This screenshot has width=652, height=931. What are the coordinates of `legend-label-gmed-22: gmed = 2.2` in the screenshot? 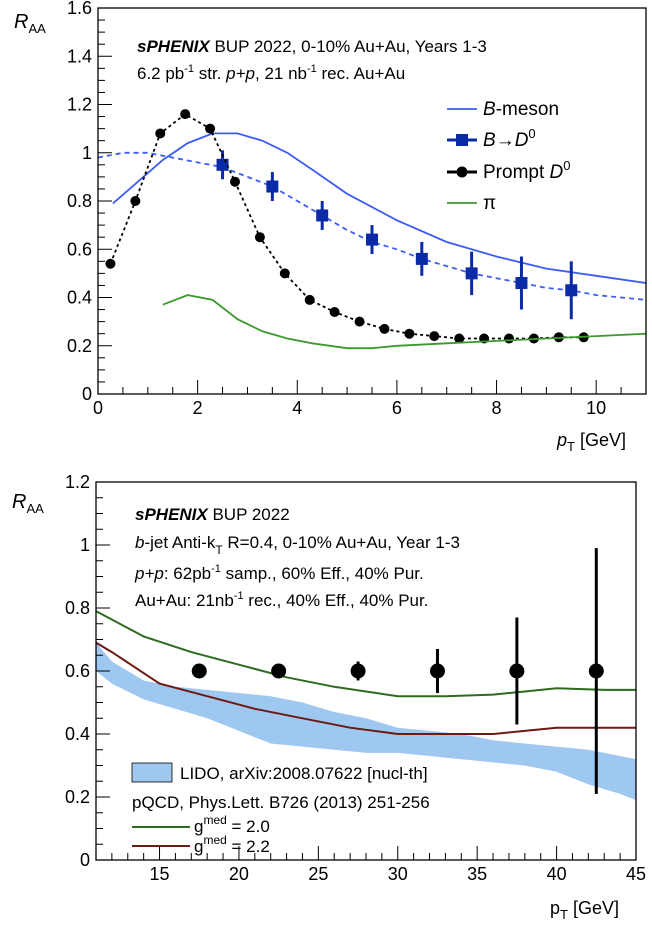 It's located at (232, 844).